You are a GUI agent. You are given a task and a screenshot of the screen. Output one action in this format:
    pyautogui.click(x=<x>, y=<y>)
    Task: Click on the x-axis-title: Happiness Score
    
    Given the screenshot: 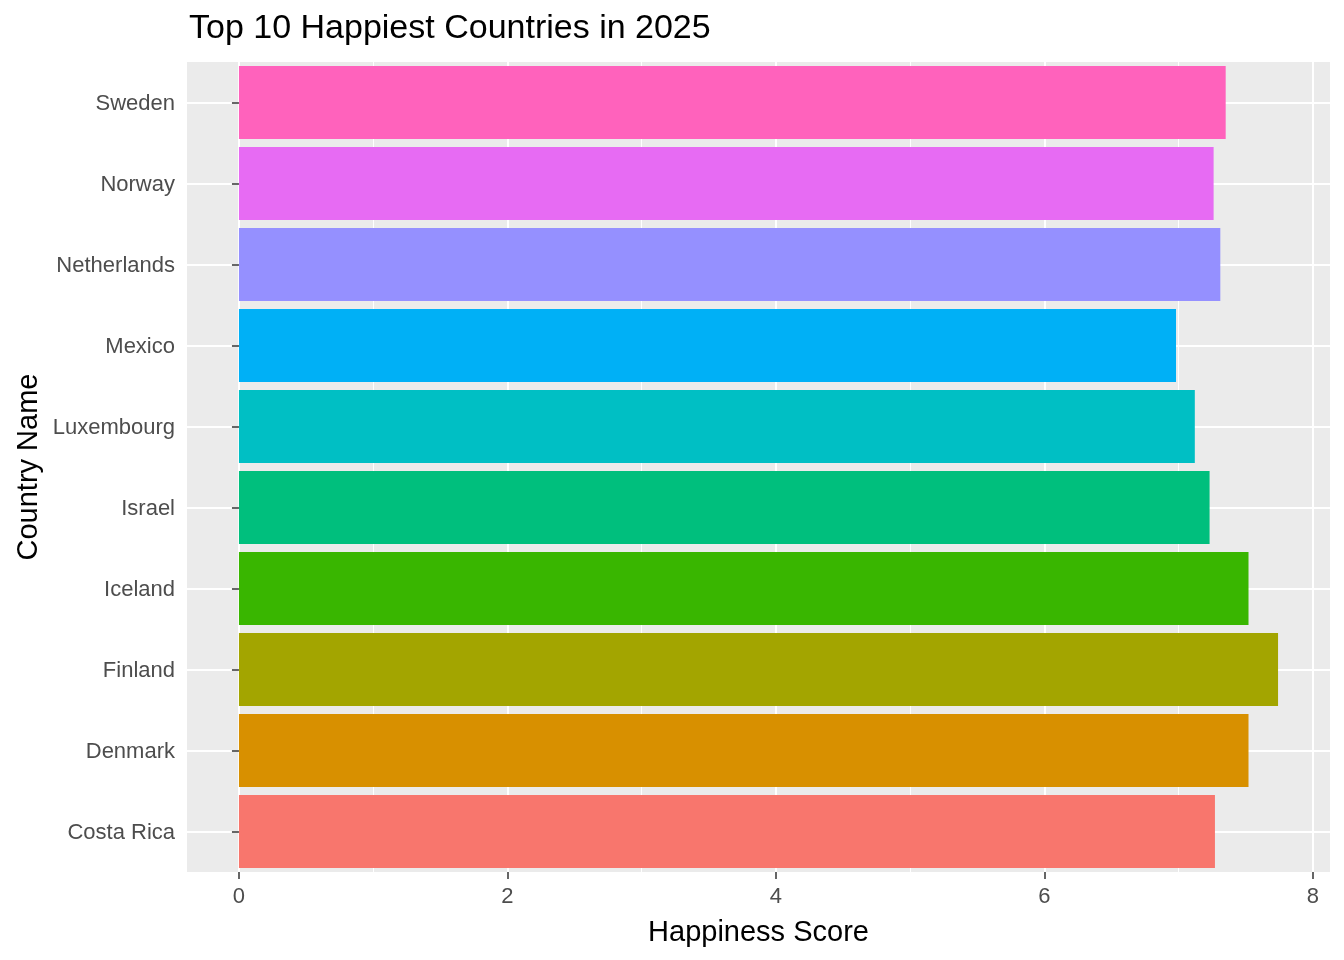 What is the action you would take?
    pyautogui.click(x=758, y=930)
    